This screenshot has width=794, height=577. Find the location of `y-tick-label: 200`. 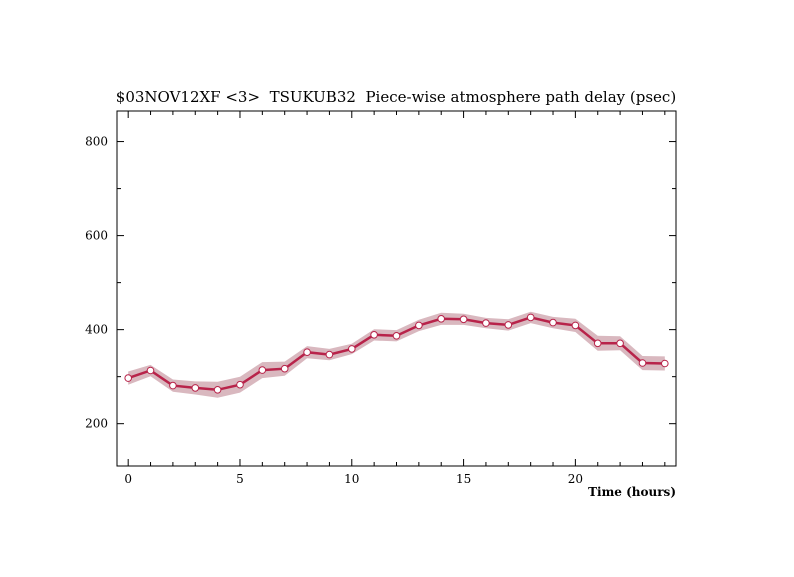

y-tick-label: 200 is located at coordinates (96, 424).